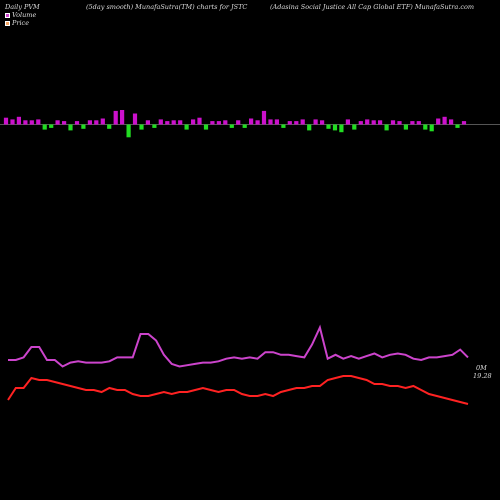 The width and height of the screenshot is (500, 500). I want to click on legend-label-price: Price, so click(21, 23).